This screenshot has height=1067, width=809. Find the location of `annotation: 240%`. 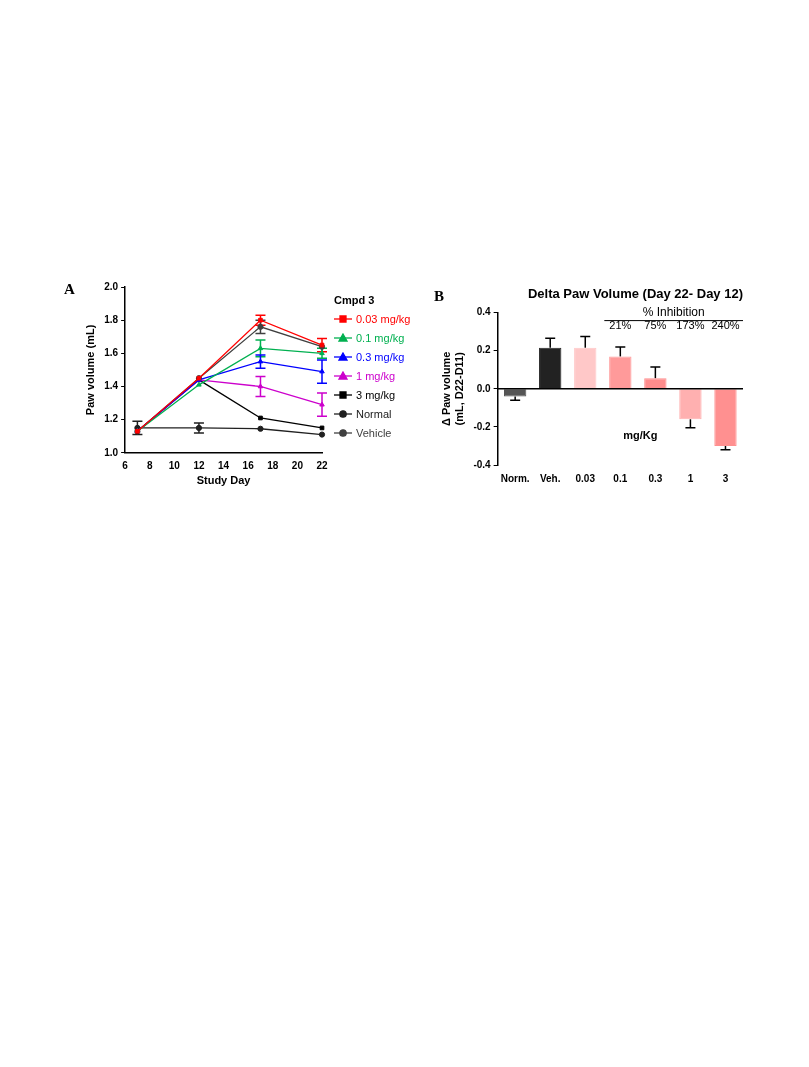

annotation: 240% is located at coordinates (725, 324).